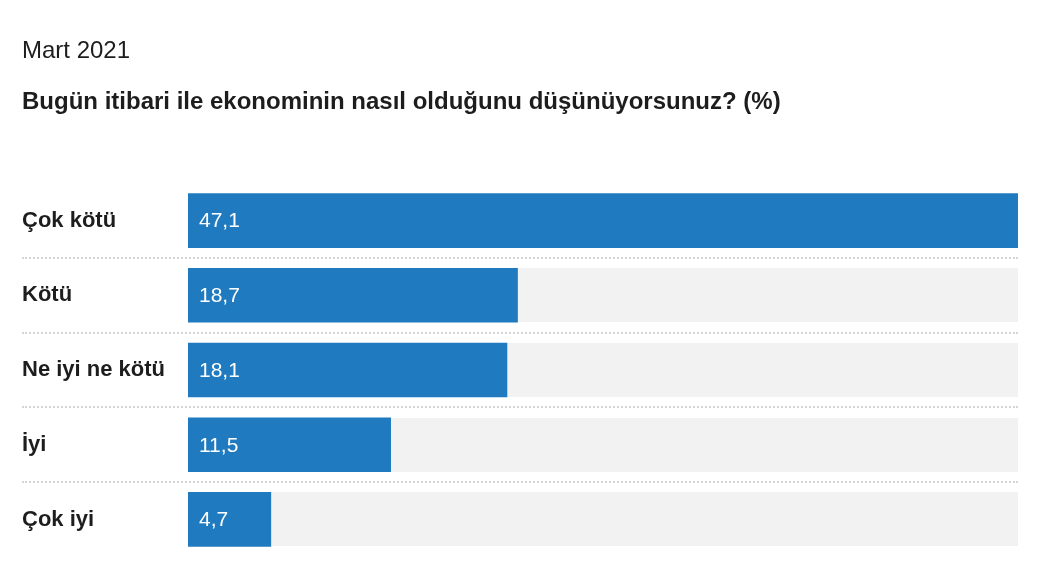  Describe the element at coordinates (34, 443) in the screenshot. I see `y-tick-label: İyi` at that location.